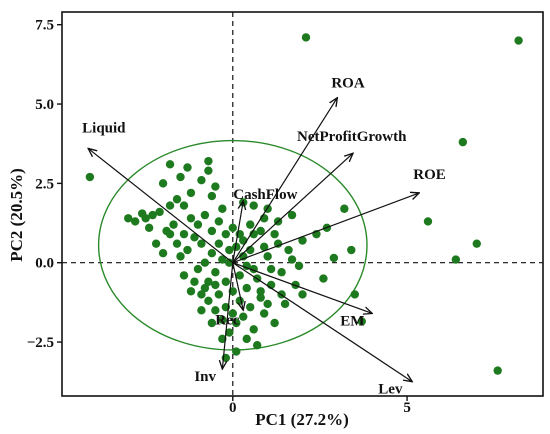  What do you see at coordinates (302, 288) in the screenshot?
I see `loading-arrow-em` at bounding box center [302, 288].